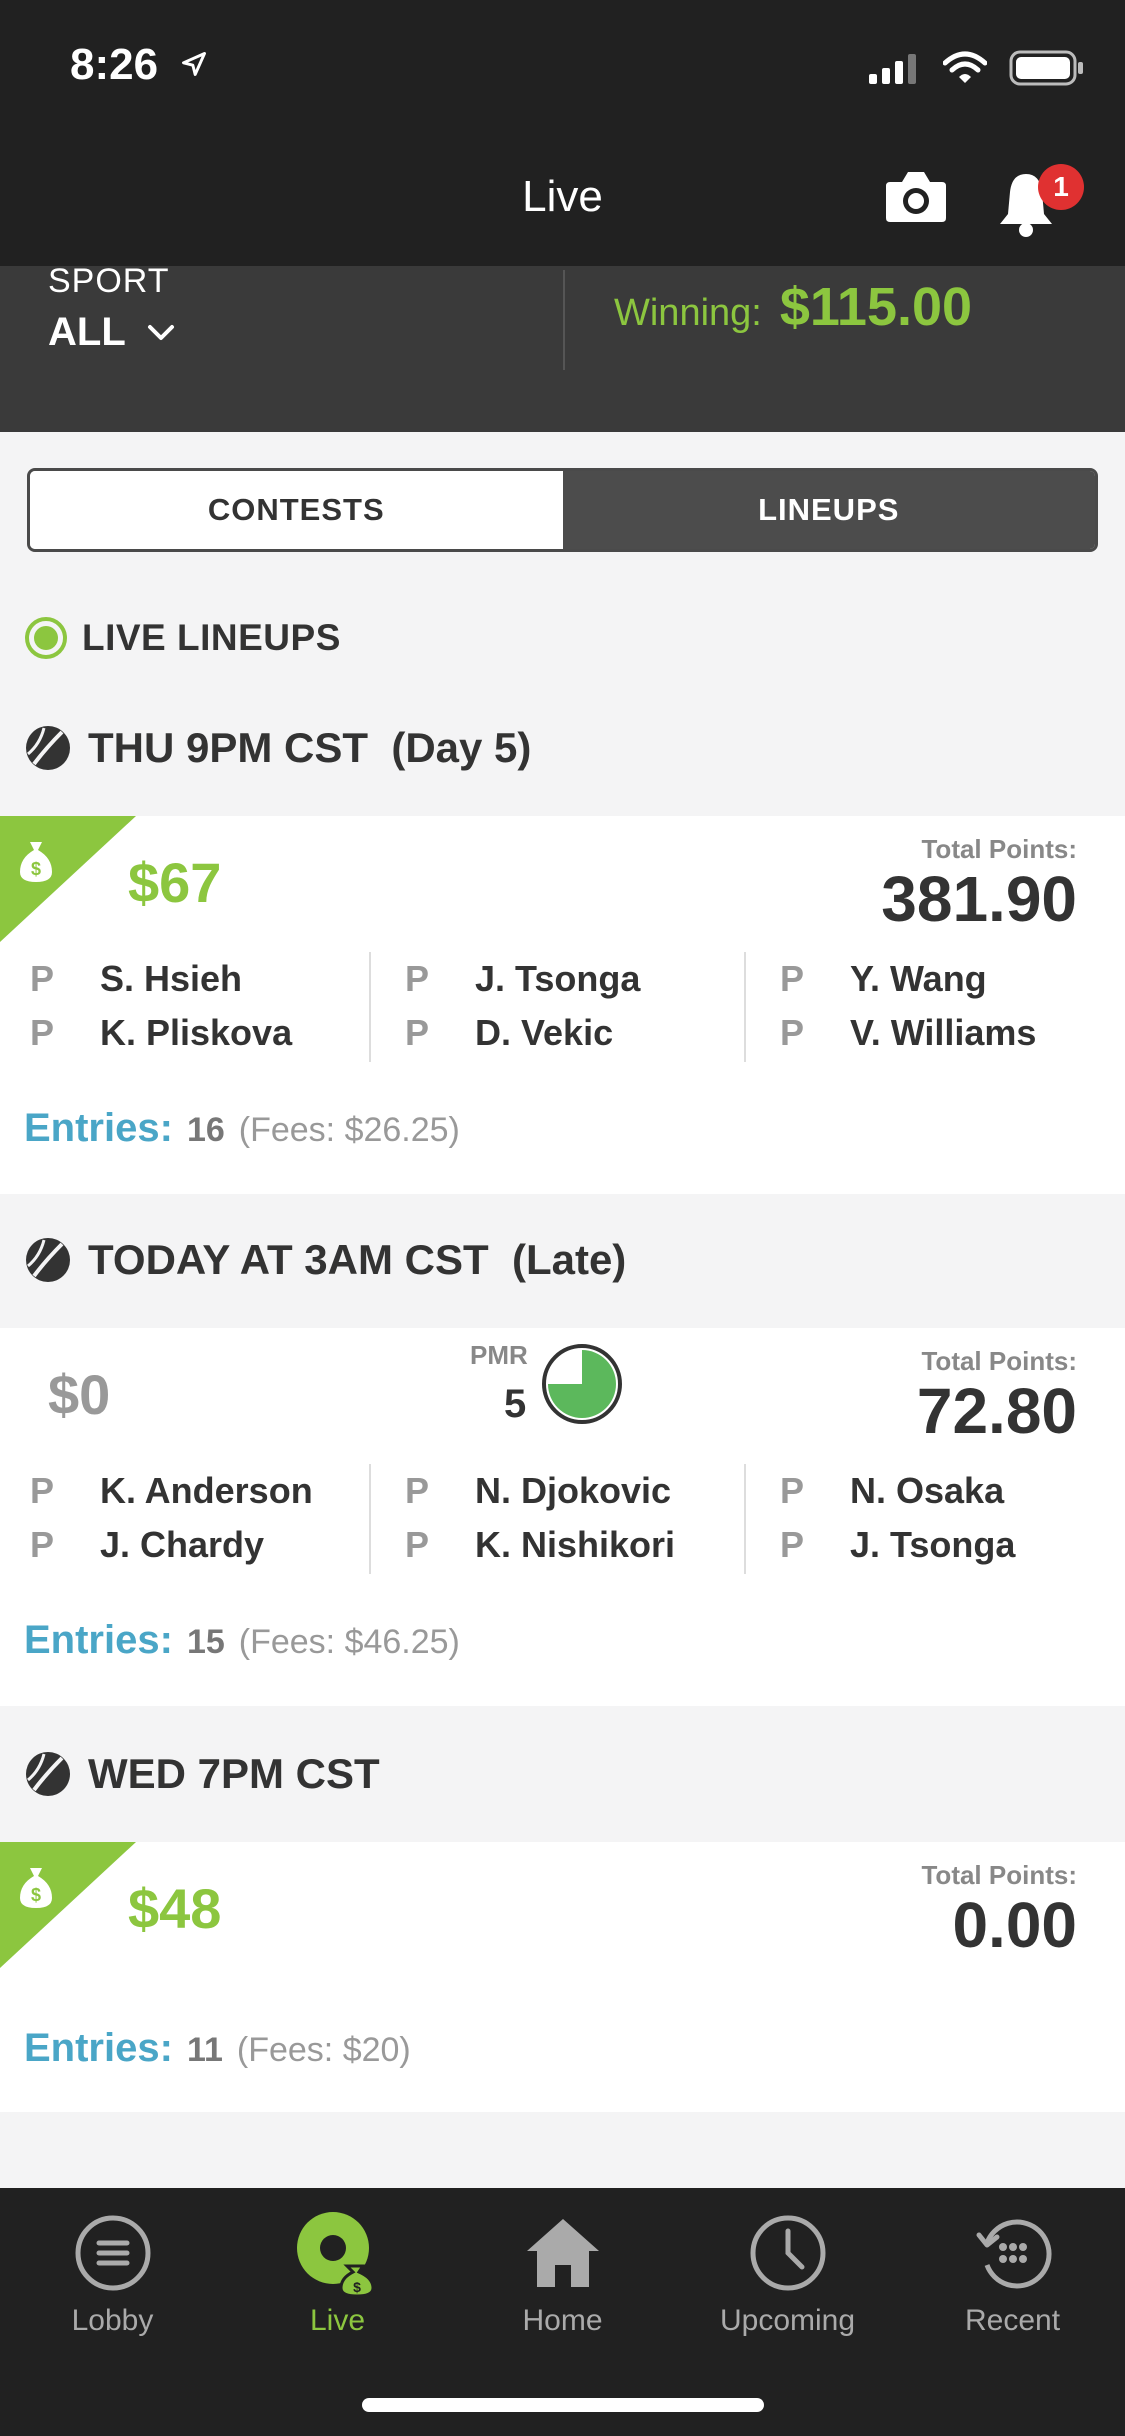  Describe the element at coordinates (965, 67) in the screenshot. I see `wifi-icon` at that location.